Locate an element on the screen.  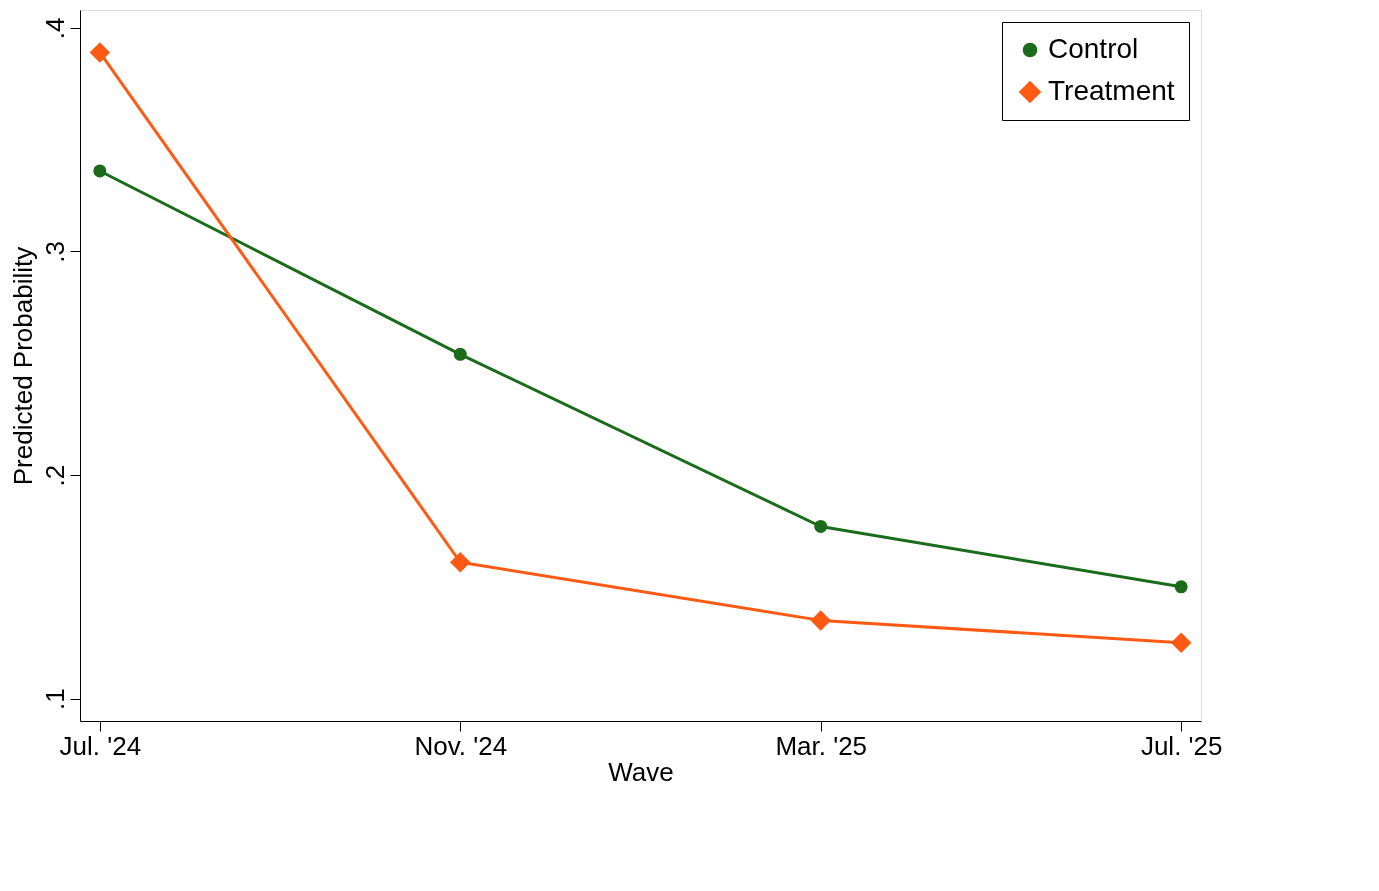
x-tick-label: Nov. '24 is located at coordinates (461, 745).